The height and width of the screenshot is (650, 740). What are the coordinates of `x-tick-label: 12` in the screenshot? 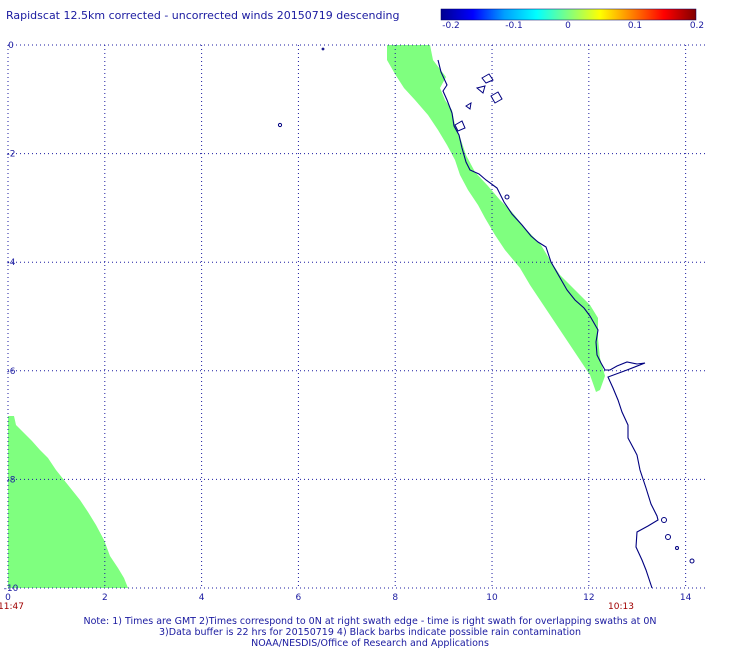 It's located at (588, 598).